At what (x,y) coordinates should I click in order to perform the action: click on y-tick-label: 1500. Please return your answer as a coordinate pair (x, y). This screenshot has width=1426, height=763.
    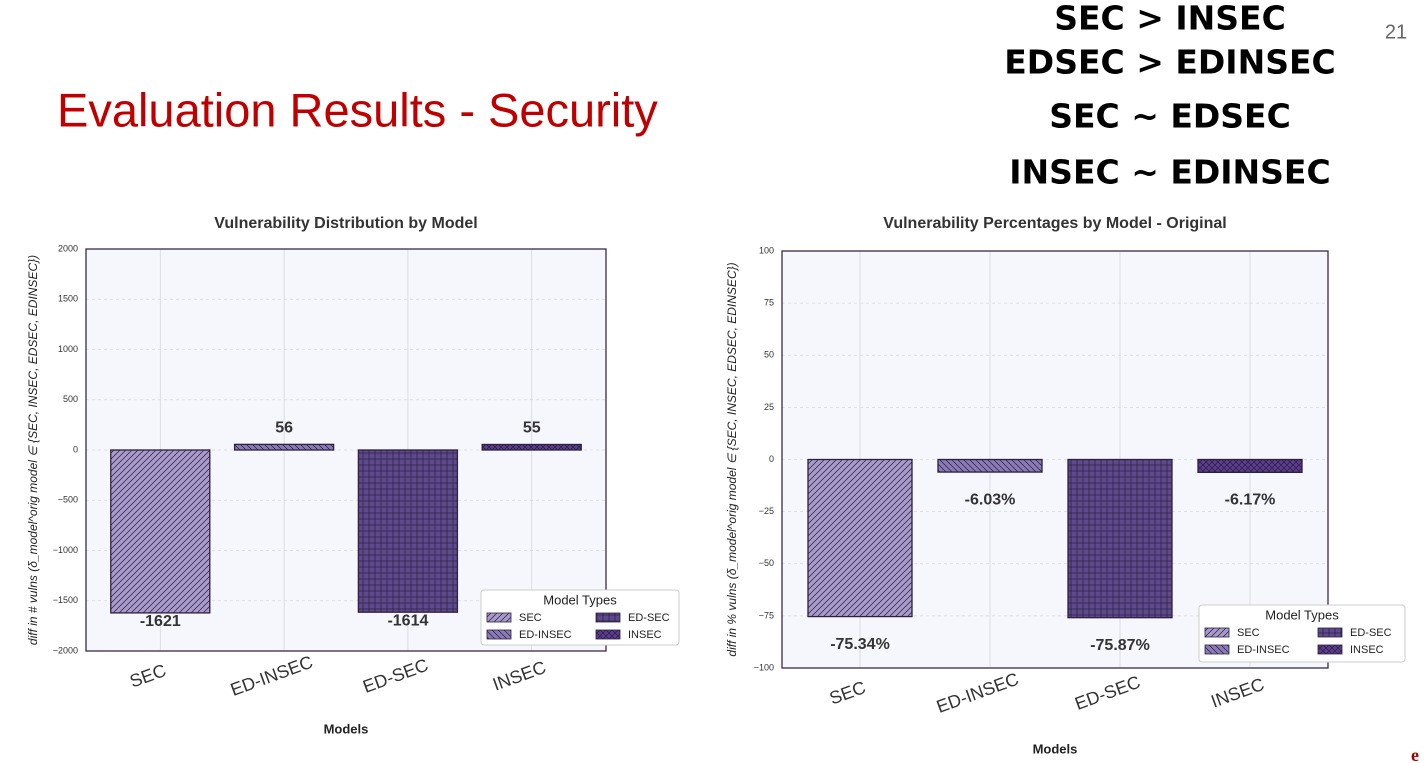
    Looking at the image, I should click on (68, 299).